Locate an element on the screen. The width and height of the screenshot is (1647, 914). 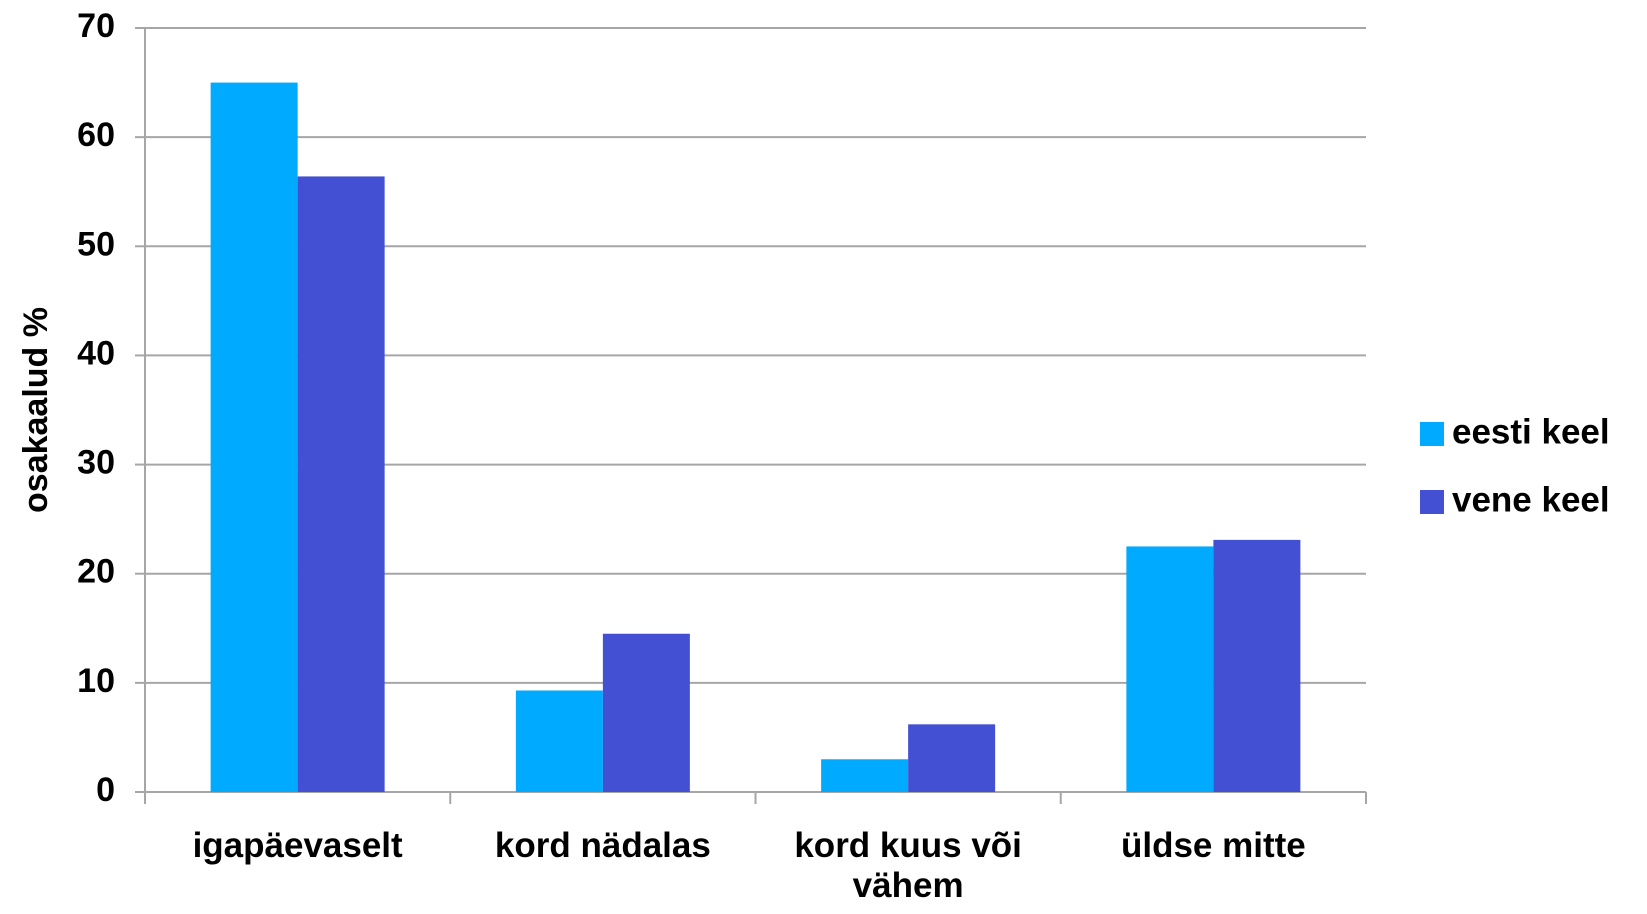
y-axis-label: osakaalud % is located at coordinates (36, 410).